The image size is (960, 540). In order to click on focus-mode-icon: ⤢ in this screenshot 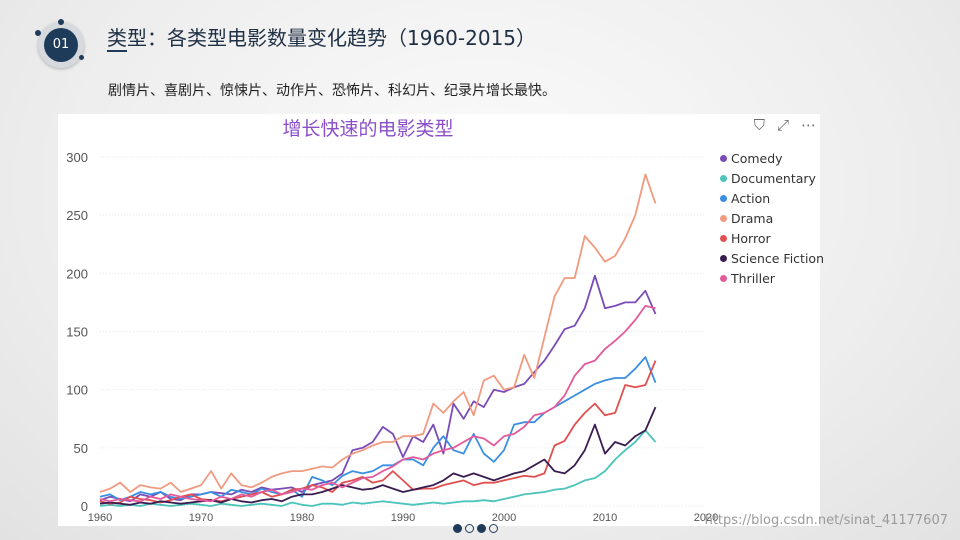, I will do `click(782, 125)`.